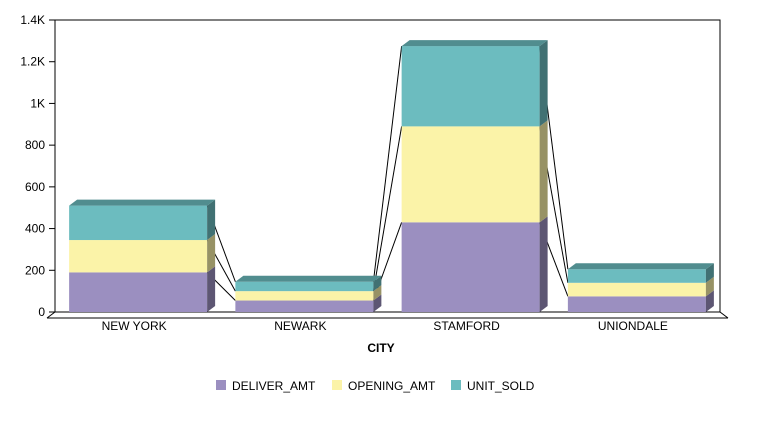 The image size is (778, 423). Describe the element at coordinates (633, 326) in the screenshot. I see `x-tick-label: UNIONDALE` at that location.